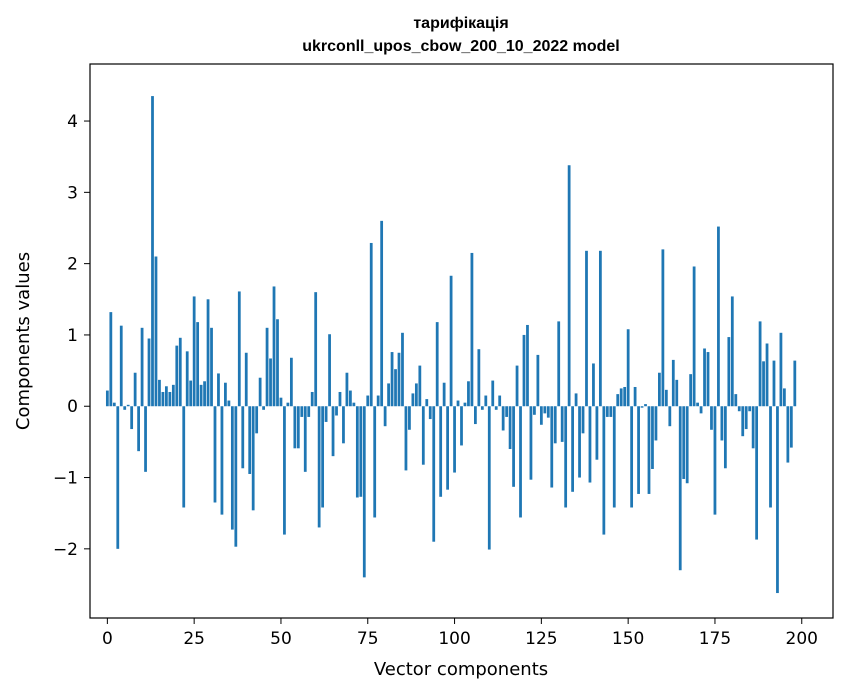 This screenshot has width=847, height=696. Describe the element at coordinates (72, 265) in the screenshot. I see `y-tick-label: 2` at that location.